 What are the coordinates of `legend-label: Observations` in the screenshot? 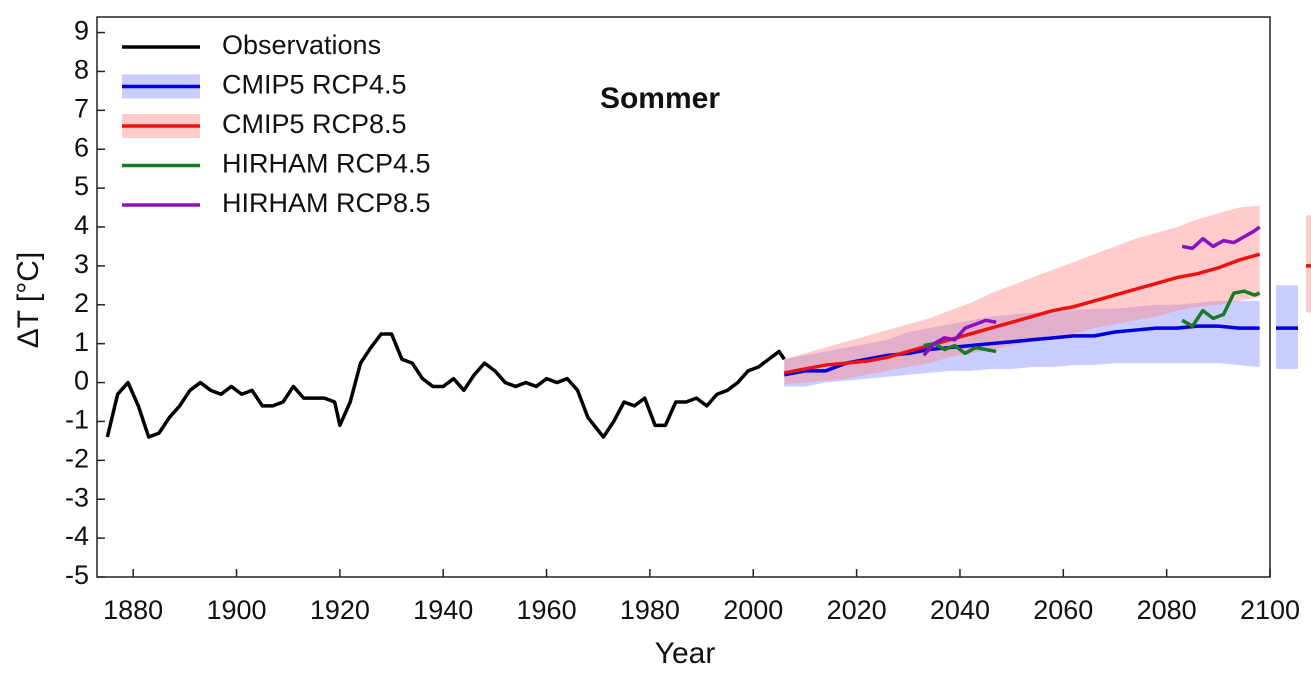 It's located at (301, 45).